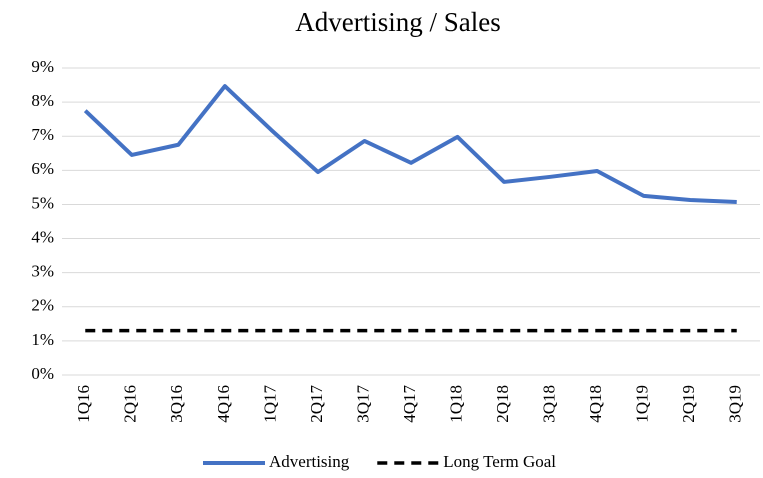  Describe the element at coordinates (42, 168) in the screenshot. I see `y-tick-label: 6%` at that location.